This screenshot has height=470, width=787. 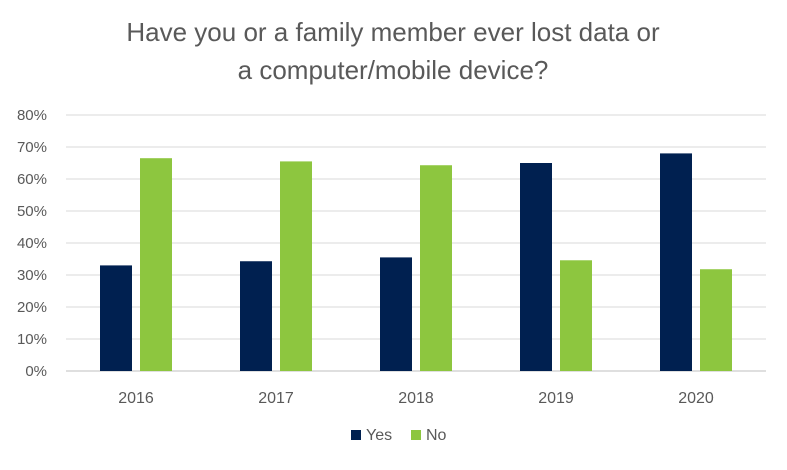 I want to click on y-axis-tick-labels: 0% 10% 20% 30% 40% 50% 60% 70% 80%, so click(x=32, y=243).